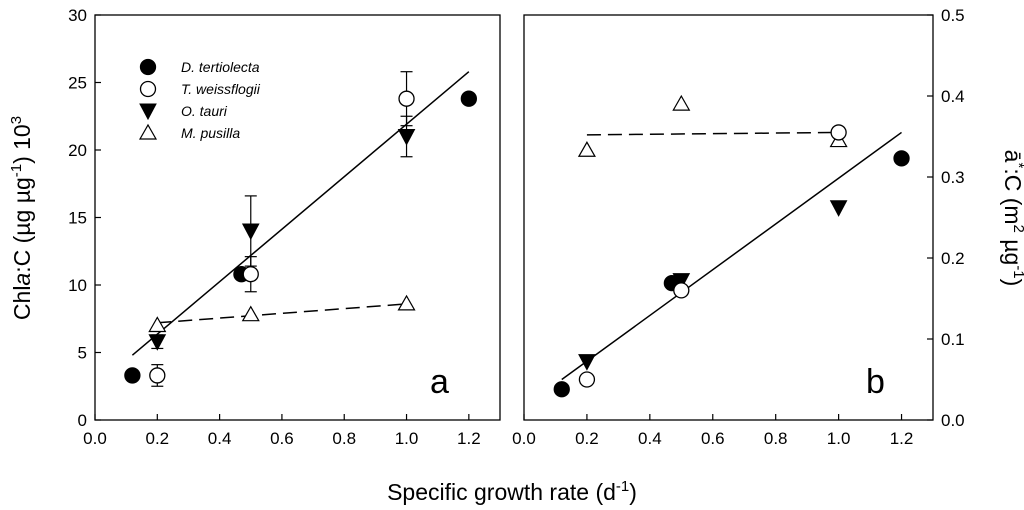  What do you see at coordinates (282, 438) in the screenshot?
I see `panel-a-x-tick-label: 0.6` at bounding box center [282, 438].